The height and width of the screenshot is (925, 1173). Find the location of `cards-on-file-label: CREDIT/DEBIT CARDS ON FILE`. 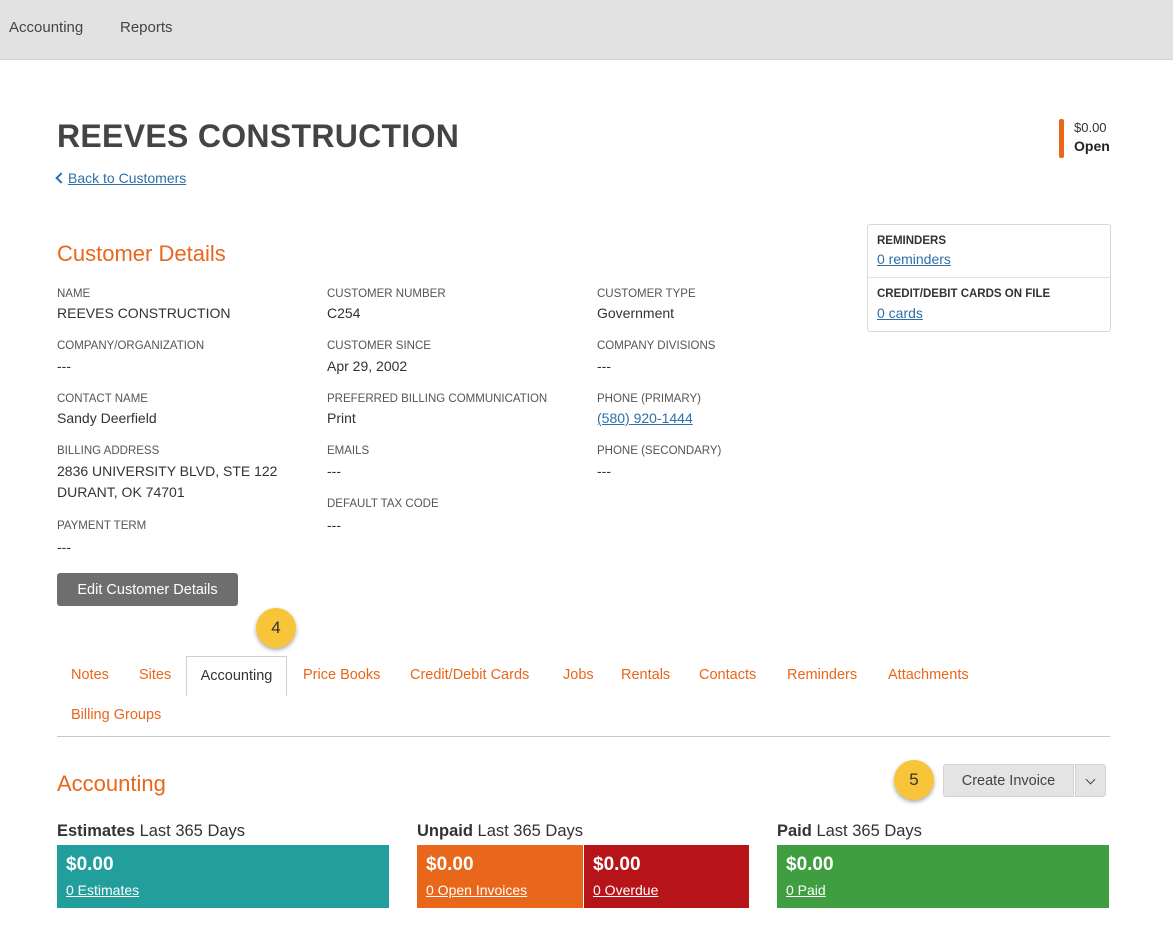

cards-on-file-label: CREDIT/DEBIT CARDS ON FILE is located at coordinates (964, 294).